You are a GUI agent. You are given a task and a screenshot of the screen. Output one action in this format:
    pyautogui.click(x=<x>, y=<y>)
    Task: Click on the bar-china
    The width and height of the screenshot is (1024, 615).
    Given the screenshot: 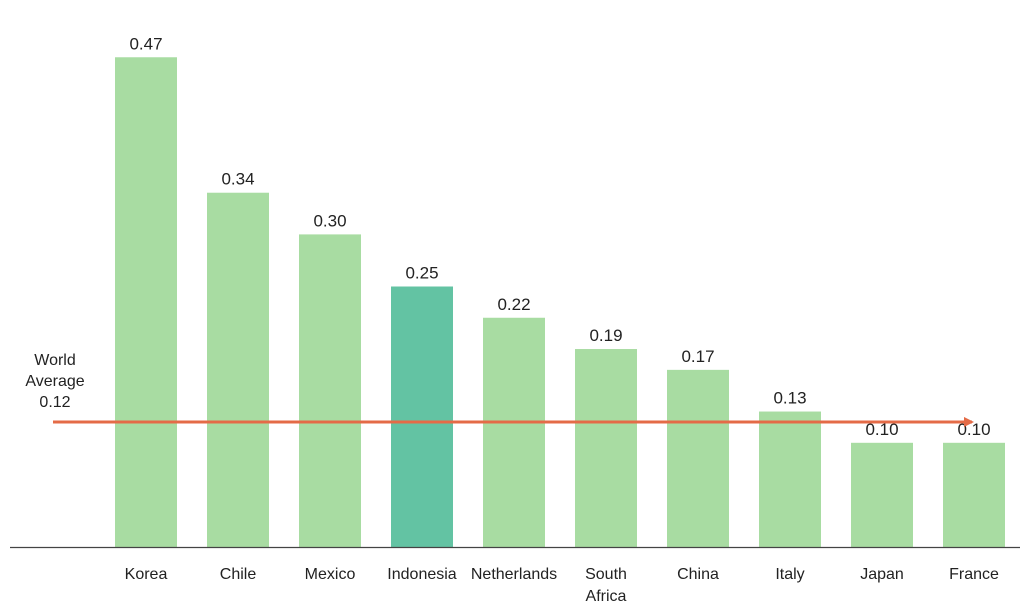 What is the action you would take?
    pyautogui.click(x=698, y=458)
    